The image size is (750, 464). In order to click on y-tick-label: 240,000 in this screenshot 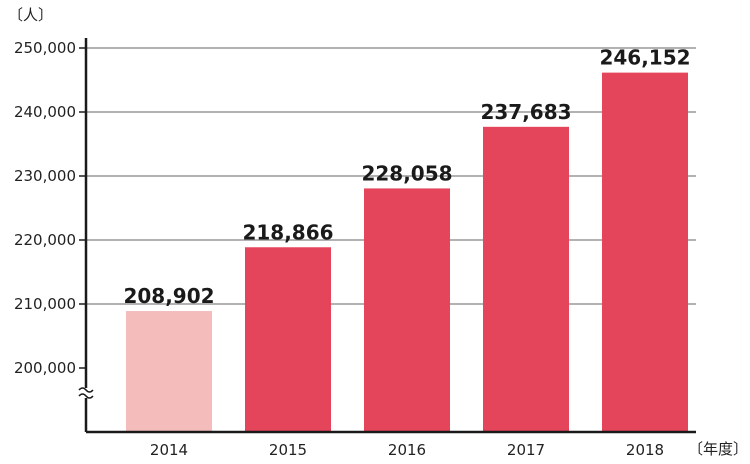, I will do `click(45, 112)`.